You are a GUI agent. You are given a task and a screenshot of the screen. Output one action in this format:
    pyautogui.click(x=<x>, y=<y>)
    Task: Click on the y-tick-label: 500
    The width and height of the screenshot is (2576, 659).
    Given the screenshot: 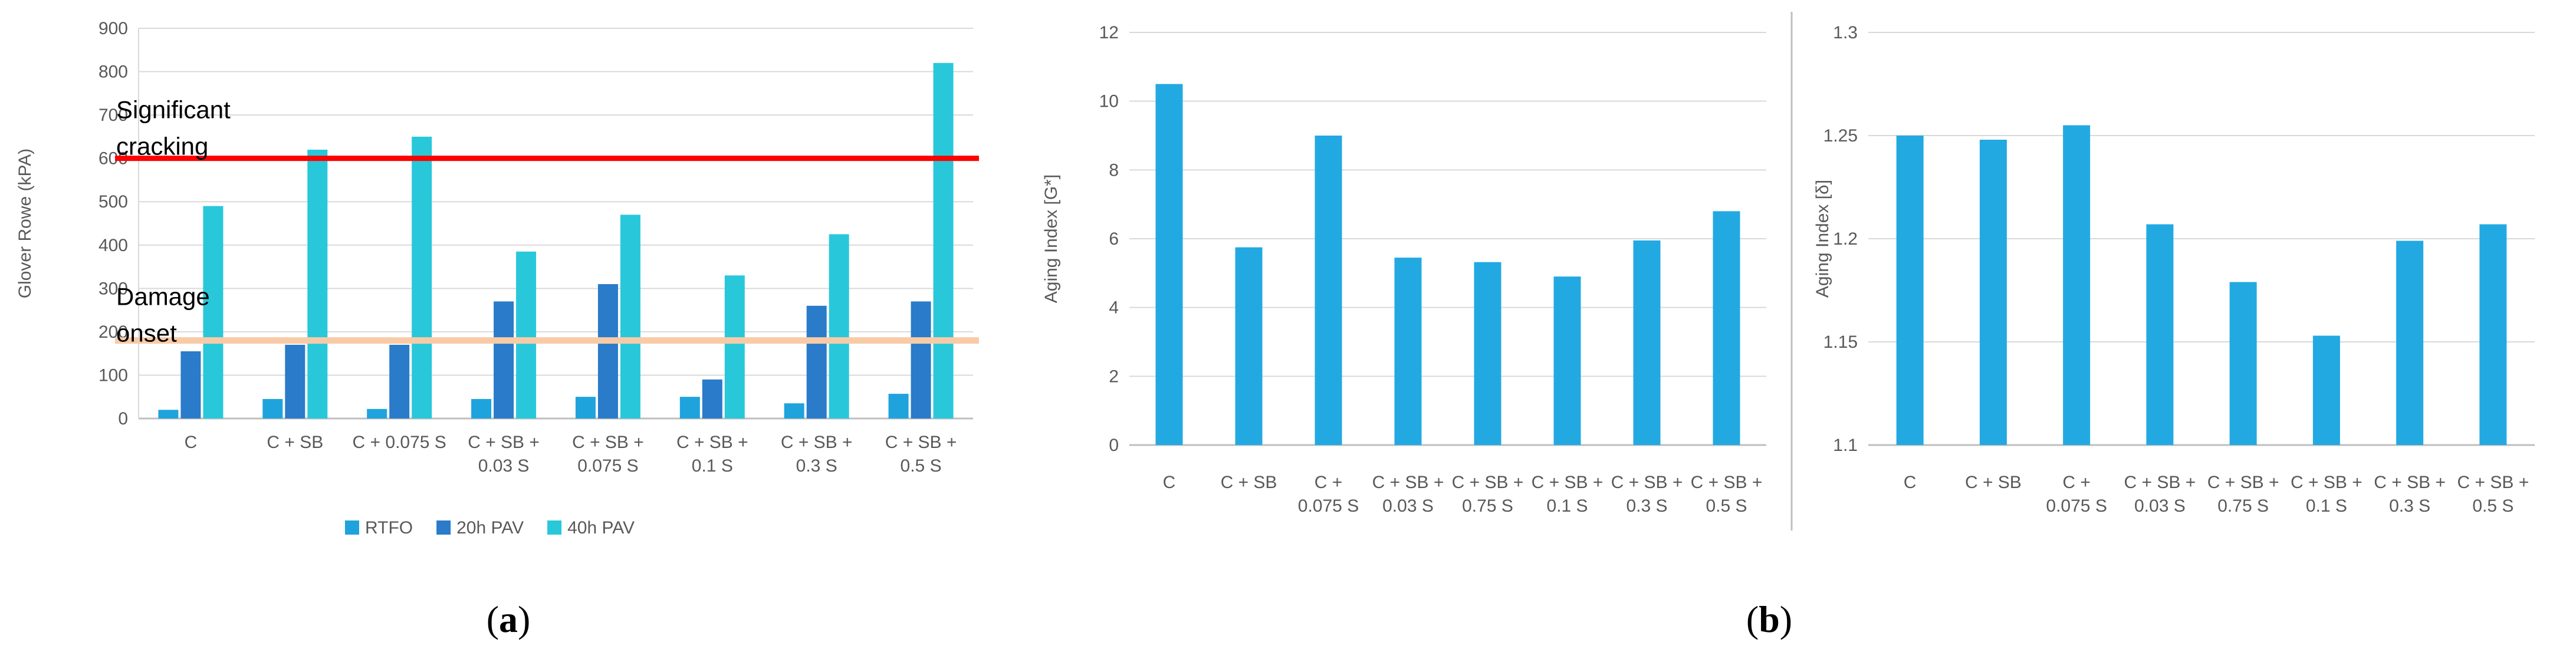 What is the action you would take?
    pyautogui.click(x=113, y=202)
    